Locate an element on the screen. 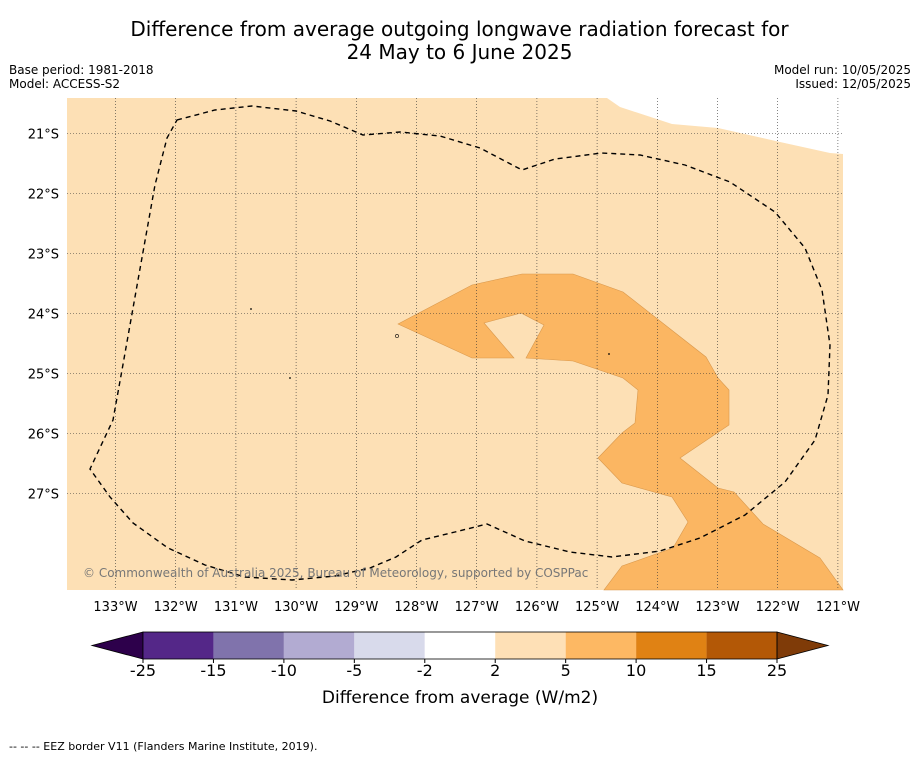 The width and height of the screenshot is (919, 758). colorbar-tick-label: -2 is located at coordinates (425, 670).